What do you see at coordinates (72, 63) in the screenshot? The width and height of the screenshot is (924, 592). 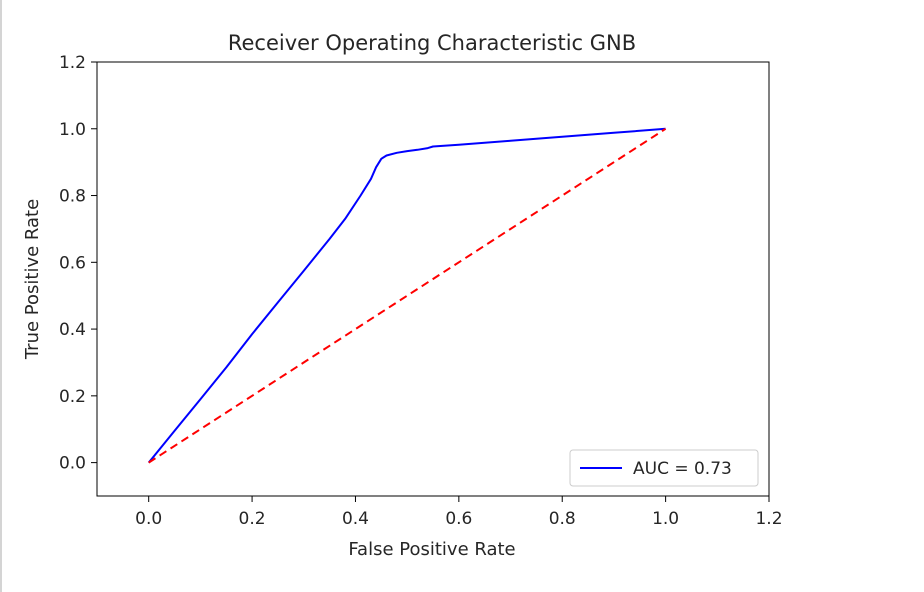 I see `y-tick-label: 1.2` at bounding box center [72, 63].